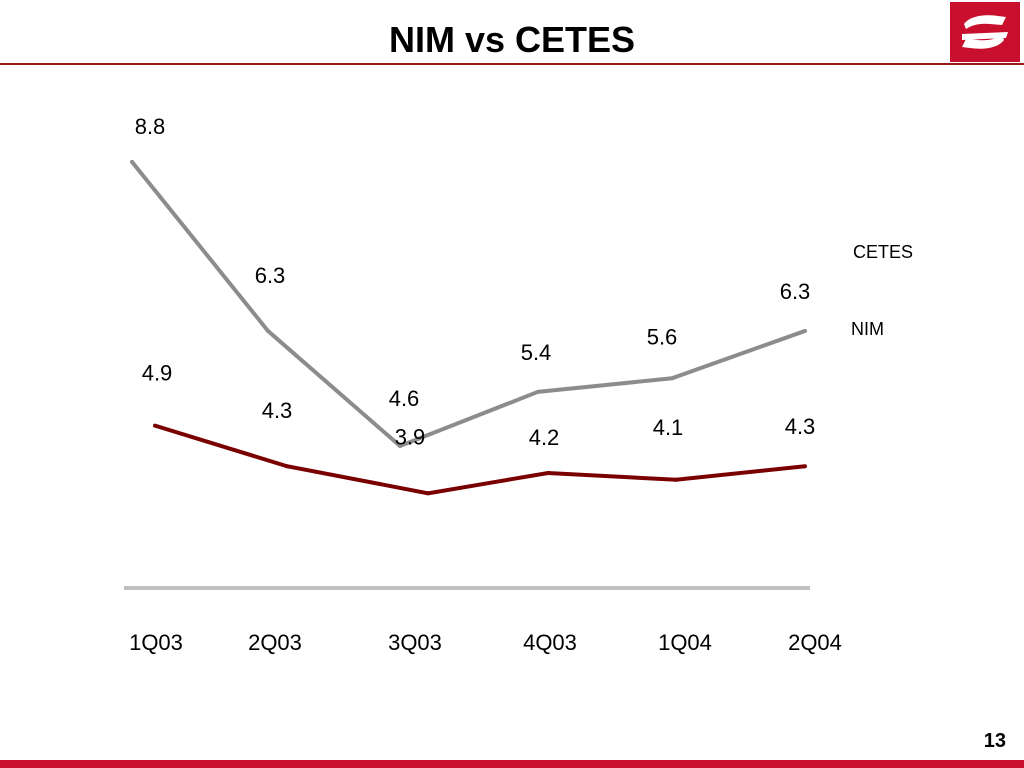 The height and width of the screenshot is (768, 1024). I want to click on x-tick-label: 4Q03, so click(550, 642).